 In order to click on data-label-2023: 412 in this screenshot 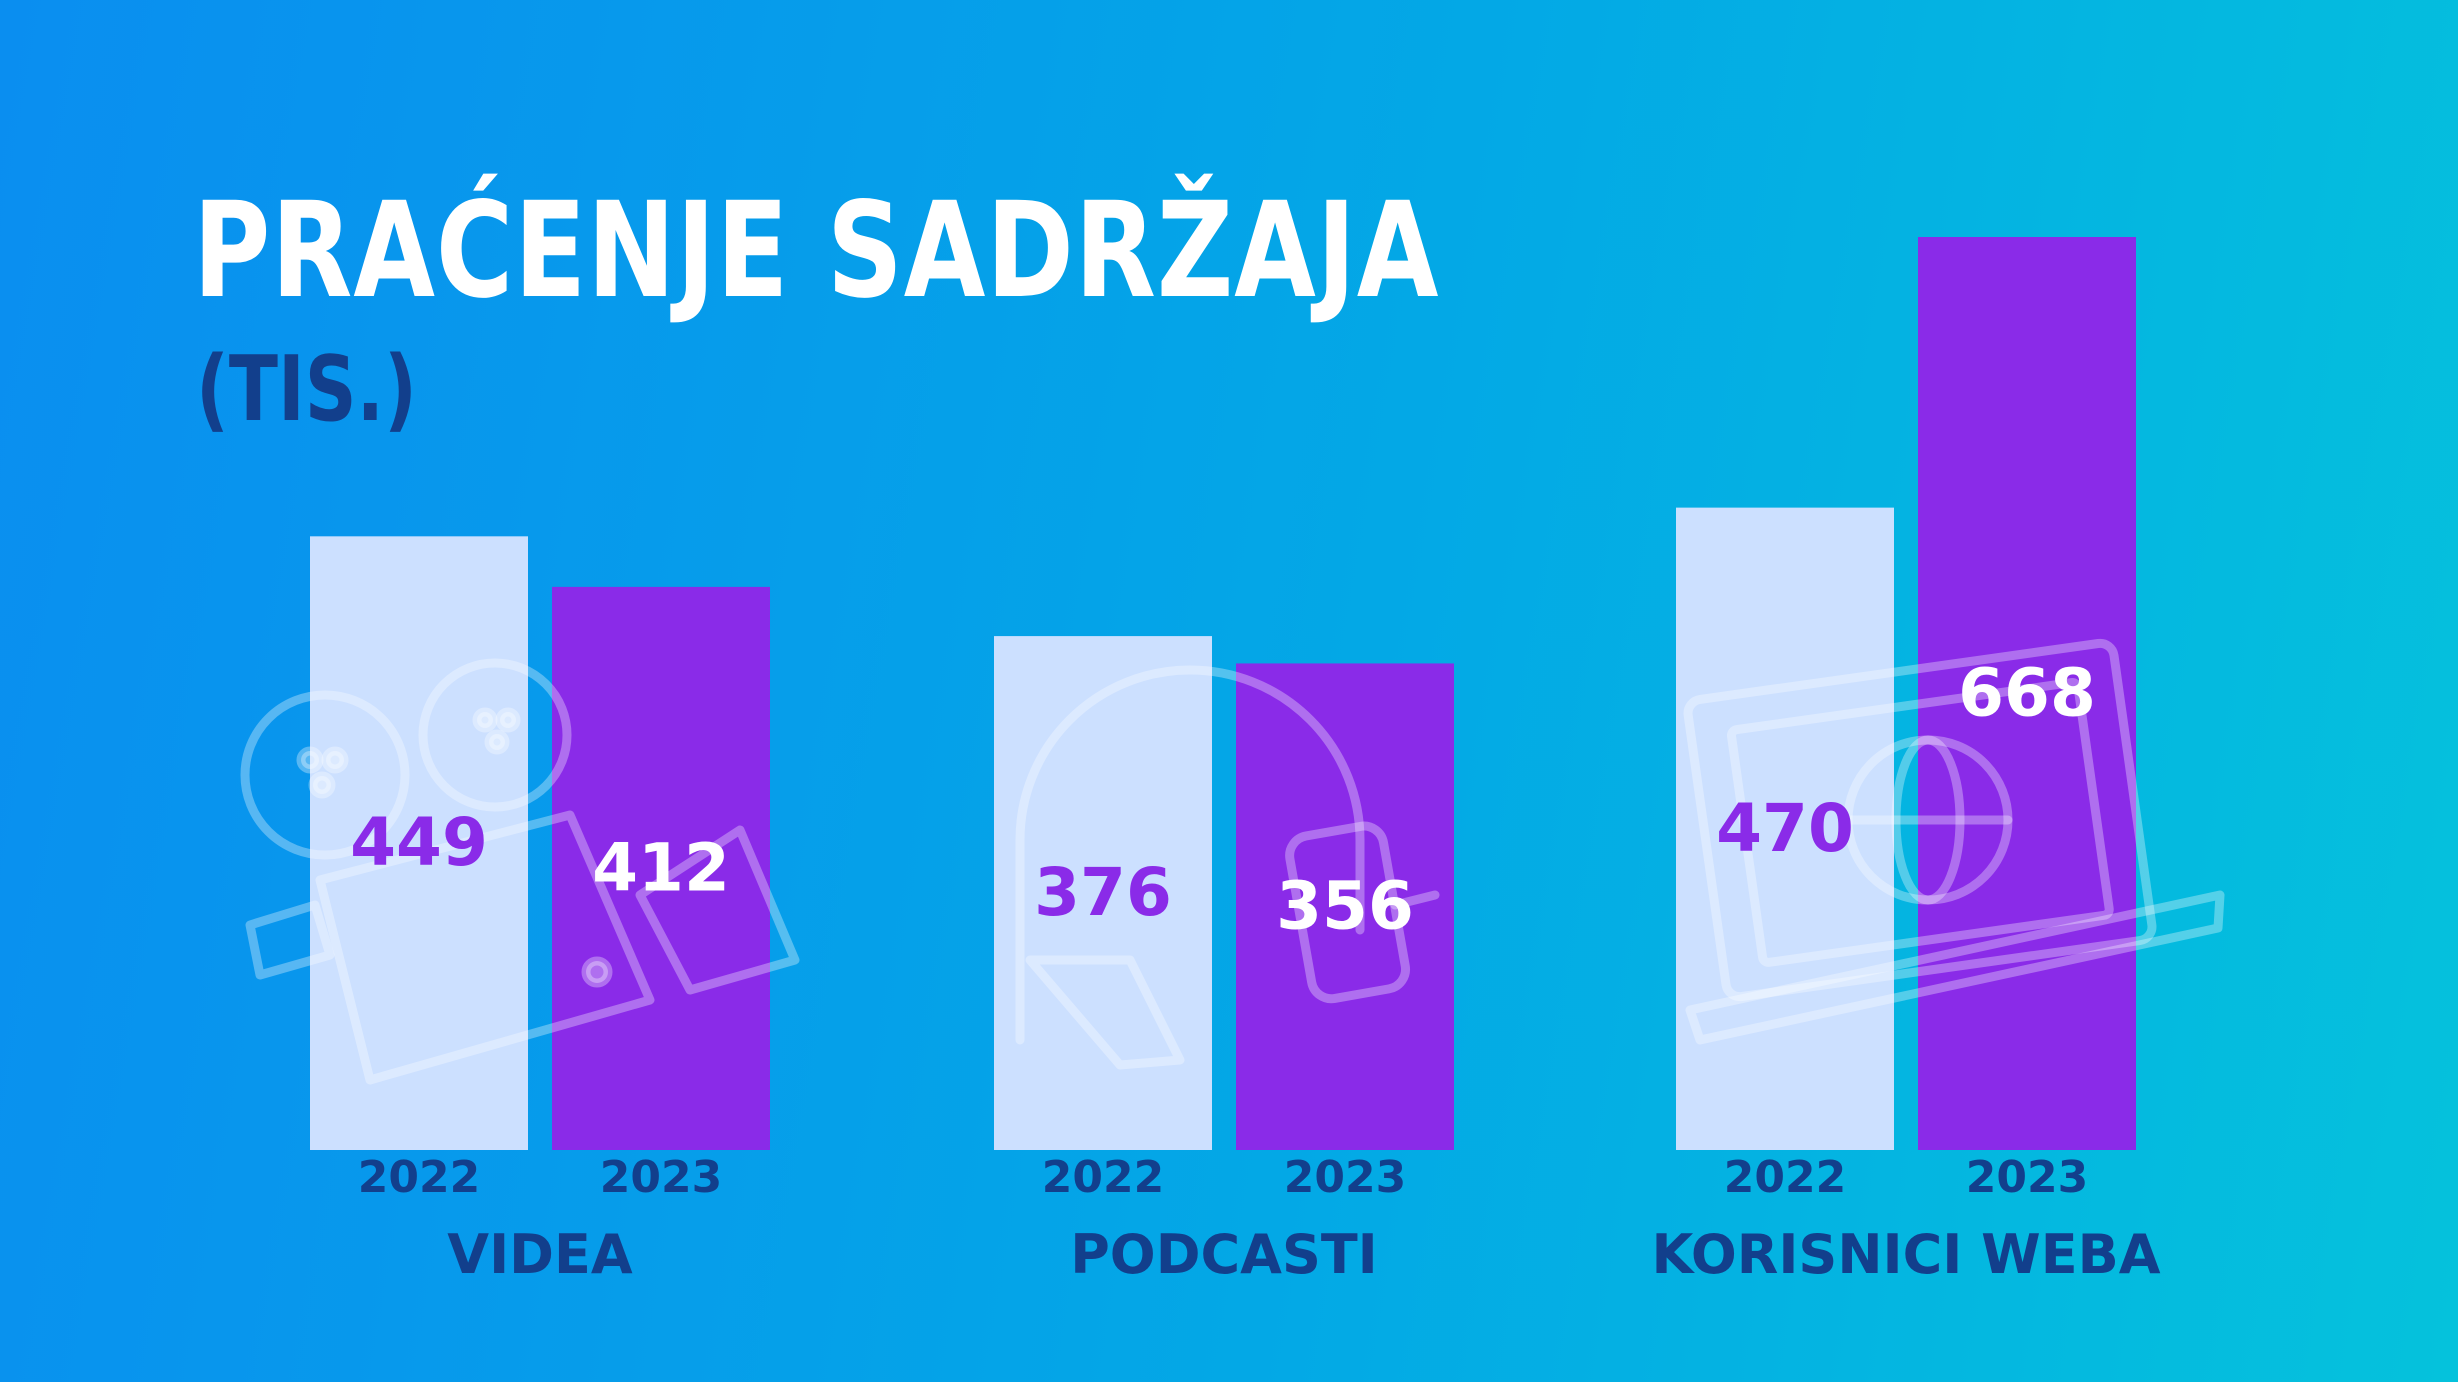, I will do `click(661, 867)`.